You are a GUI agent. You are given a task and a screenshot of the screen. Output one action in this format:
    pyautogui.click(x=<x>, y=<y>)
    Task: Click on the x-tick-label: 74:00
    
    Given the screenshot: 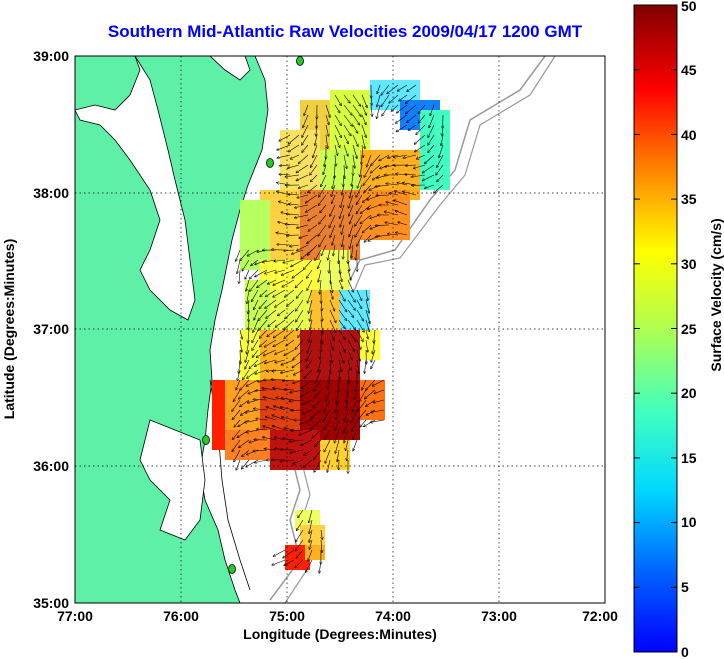 What is the action you would take?
    pyautogui.click(x=393, y=616)
    